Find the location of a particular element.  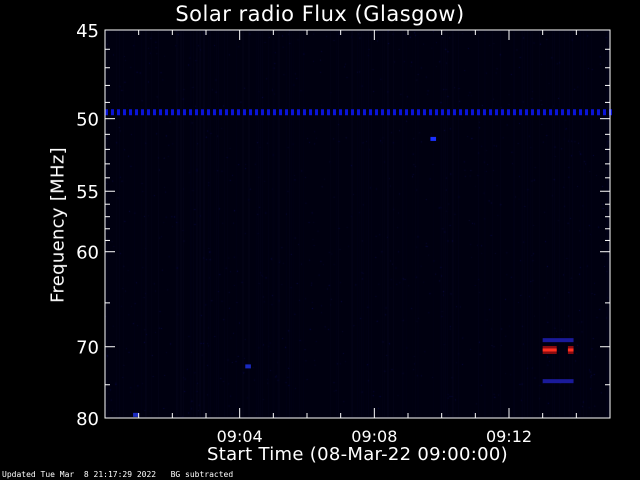

x-tick-label: 09:08 is located at coordinates (374, 436).